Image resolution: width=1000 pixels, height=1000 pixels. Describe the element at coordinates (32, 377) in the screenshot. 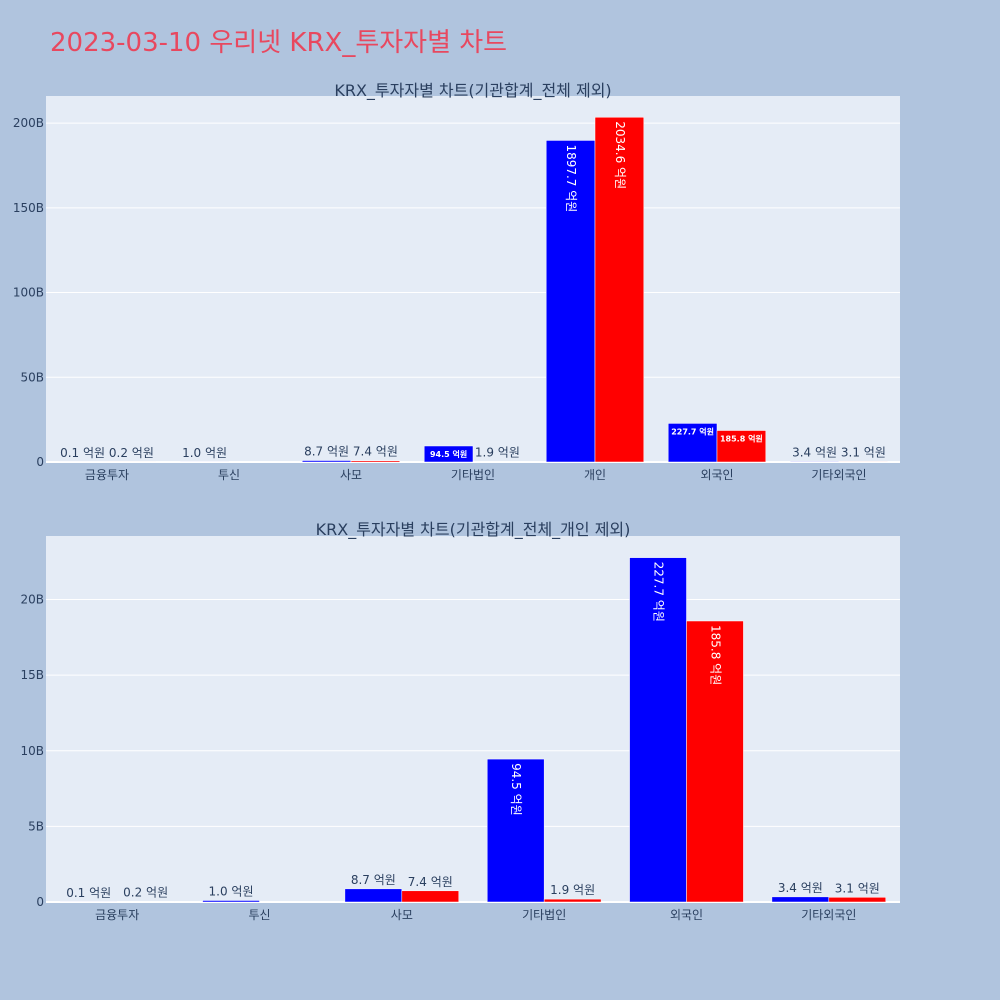

I see `y-tick-label: 50B` at that location.